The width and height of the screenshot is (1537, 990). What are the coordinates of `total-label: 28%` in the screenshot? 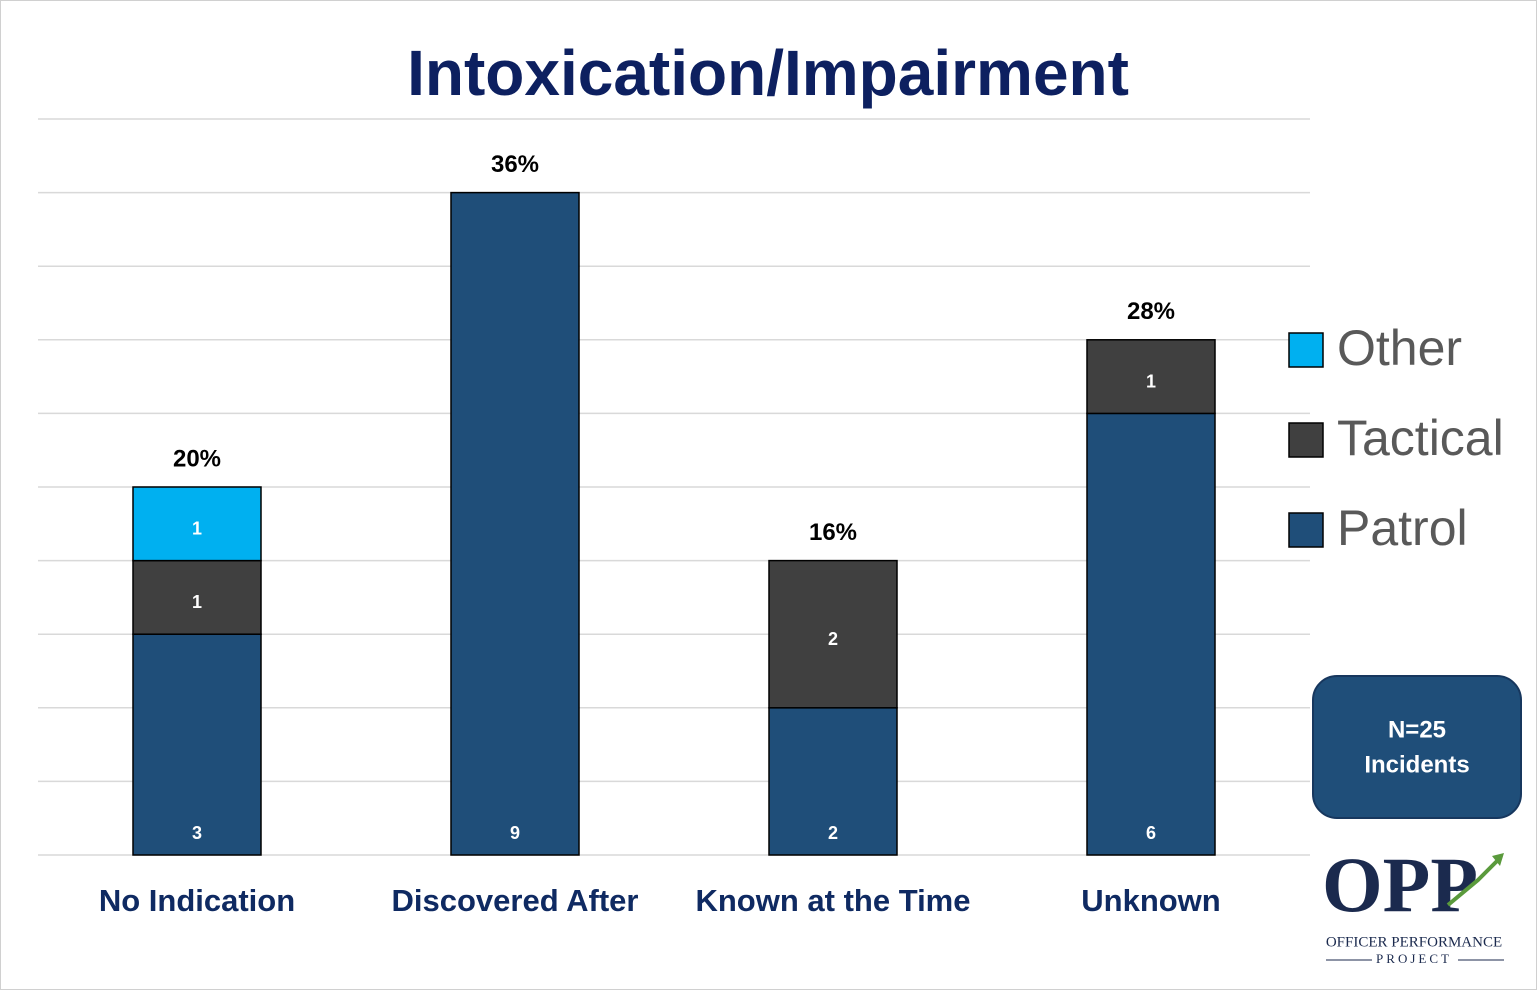 It's located at (1151, 311).